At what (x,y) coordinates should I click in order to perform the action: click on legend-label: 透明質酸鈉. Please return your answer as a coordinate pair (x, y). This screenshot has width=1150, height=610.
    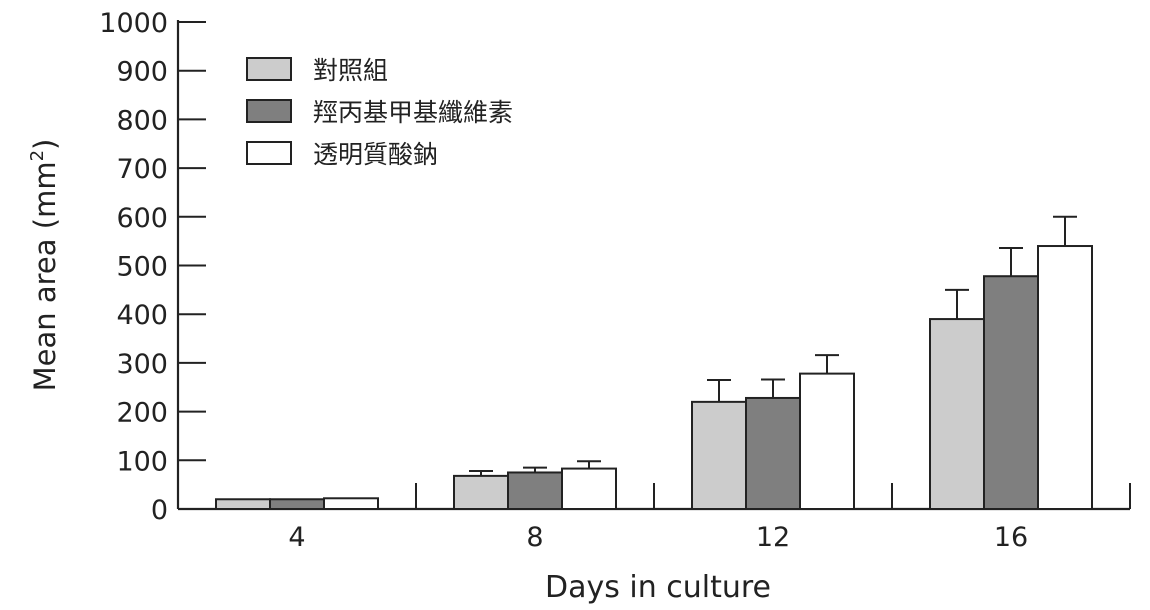
    Looking at the image, I should click on (375, 154).